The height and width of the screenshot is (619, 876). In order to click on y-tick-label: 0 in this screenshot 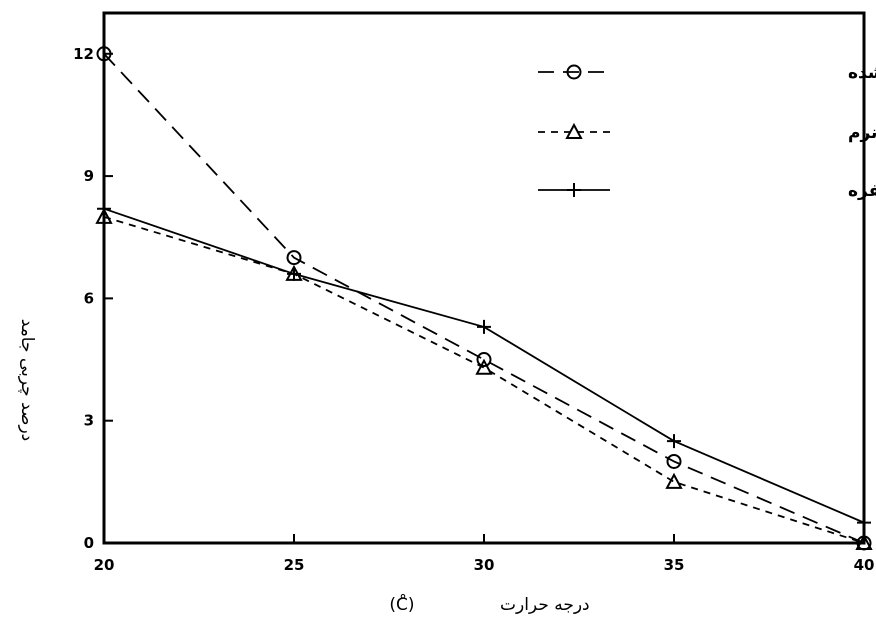, I will do `click(89, 543)`.